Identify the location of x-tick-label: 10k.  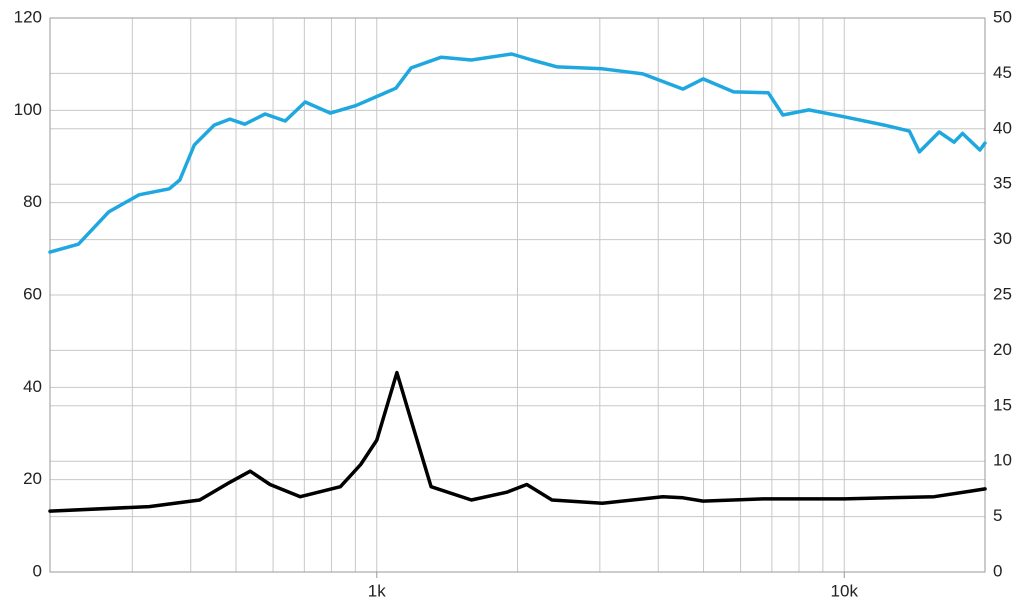
(845, 590).